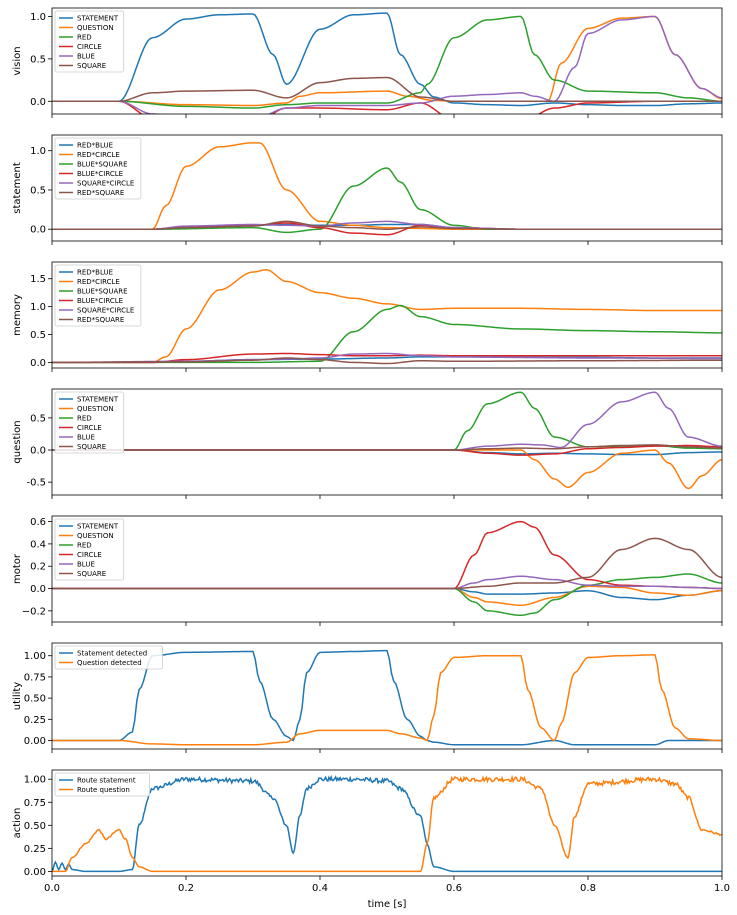 The width and height of the screenshot is (737, 915). What do you see at coordinates (52, 888) in the screenshot?
I see `x-tick-label: 0.0` at bounding box center [52, 888].